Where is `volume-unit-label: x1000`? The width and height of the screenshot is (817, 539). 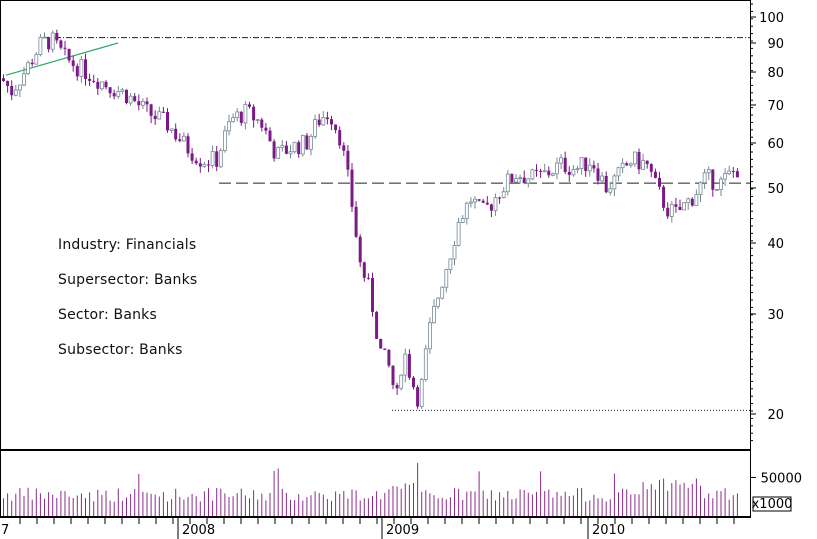
volume-unit-label: x1000 is located at coordinates (772, 504).